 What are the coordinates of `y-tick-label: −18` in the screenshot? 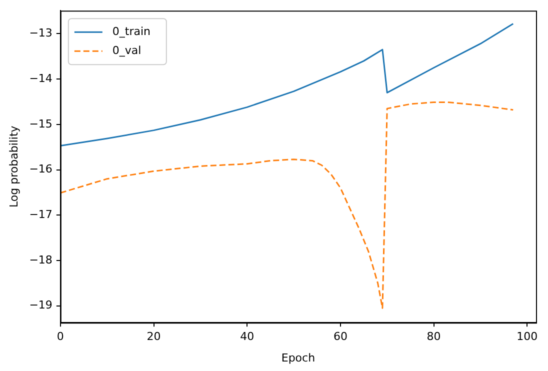 It's located at (40, 259).